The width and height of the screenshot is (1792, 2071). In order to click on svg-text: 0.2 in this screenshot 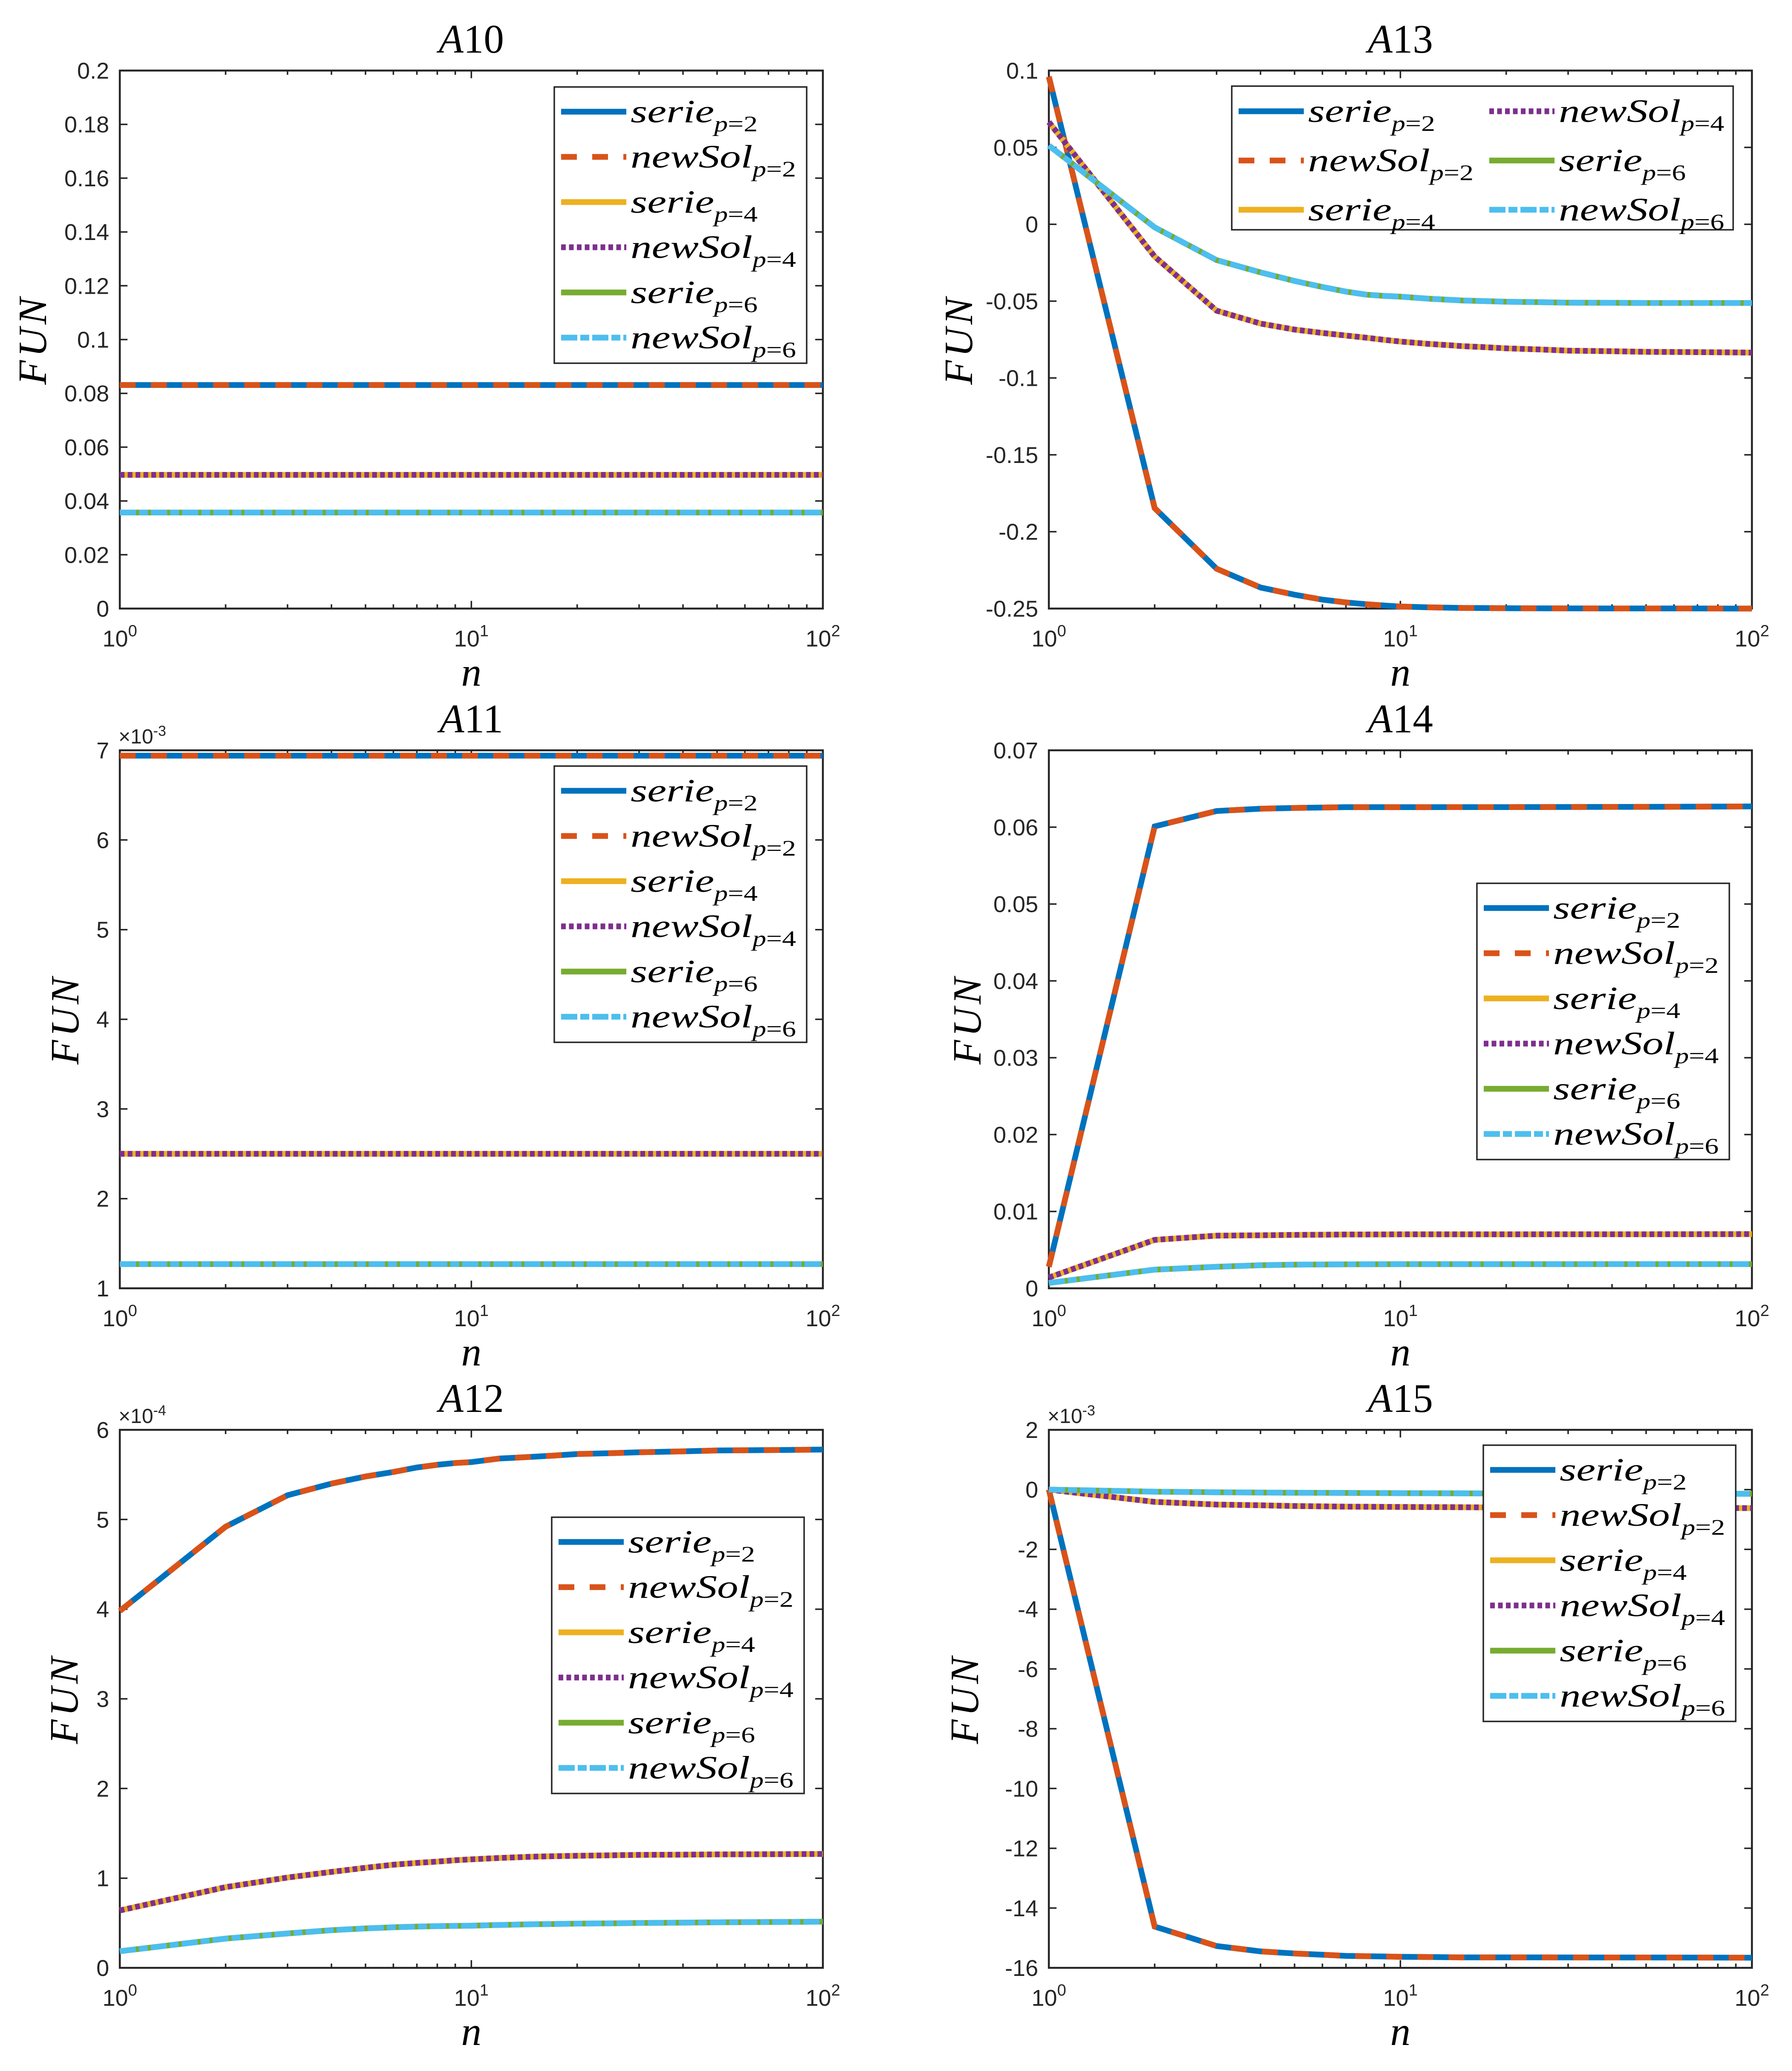, I will do `click(93, 71)`.